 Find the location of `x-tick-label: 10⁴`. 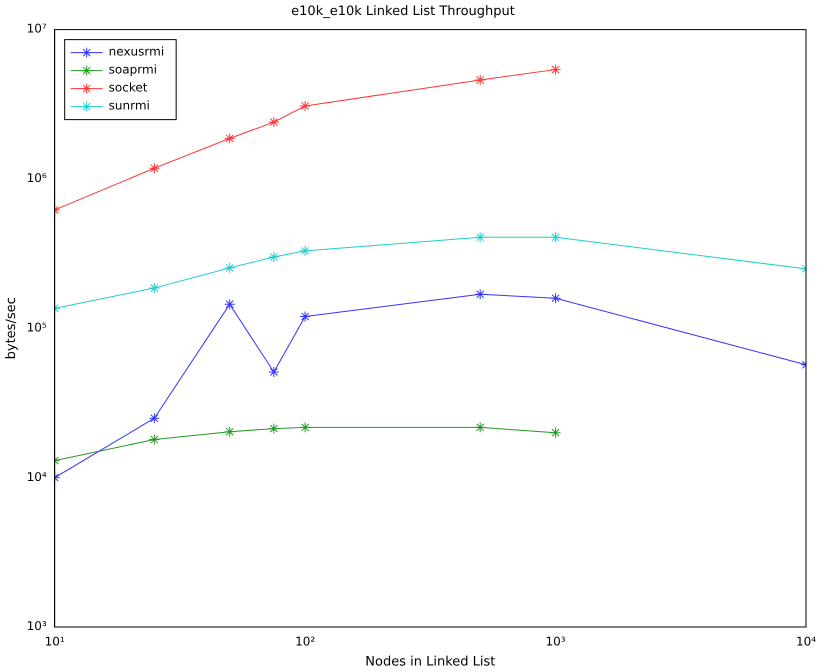

x-tick-label: 10⁴ is located at coordinates (806, 641).